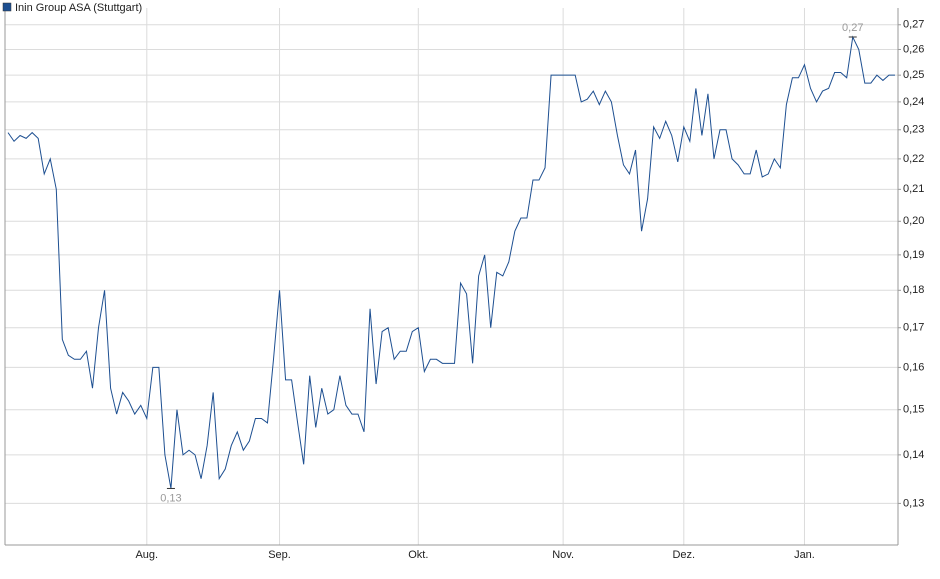 This screenshot has height=579, width=940. What do you see at coordinates (7, 7) in the screenshot?
I see `legend-swatch` at bounding box center [7, 7].